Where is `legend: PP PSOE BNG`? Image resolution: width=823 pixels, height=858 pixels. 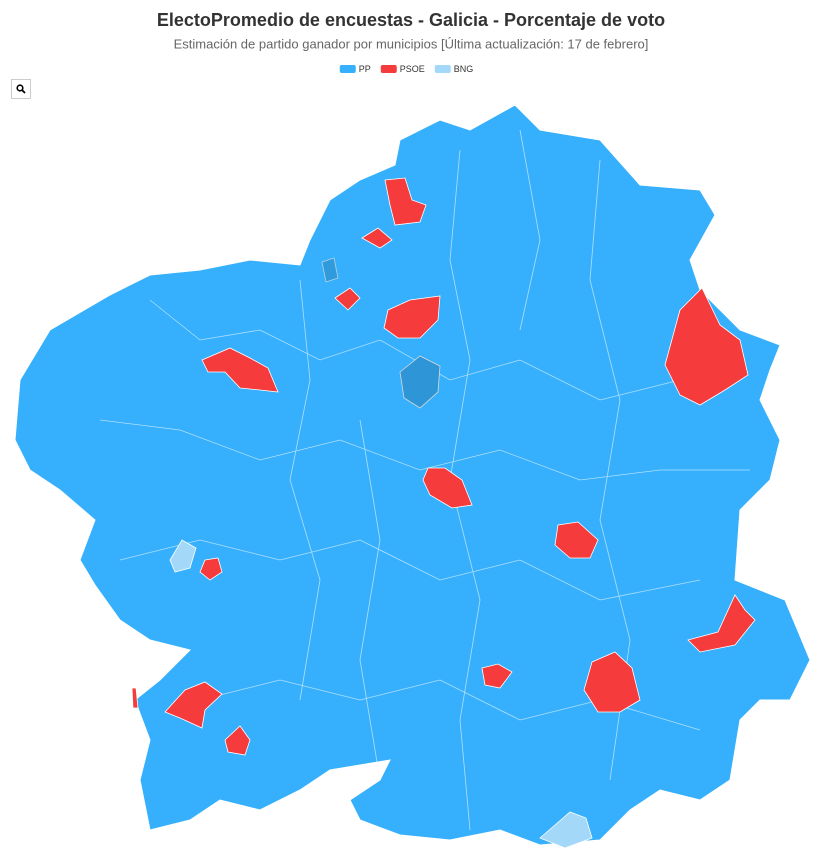
legend: PP PSOE BNG is located at coordinates (406, 69).